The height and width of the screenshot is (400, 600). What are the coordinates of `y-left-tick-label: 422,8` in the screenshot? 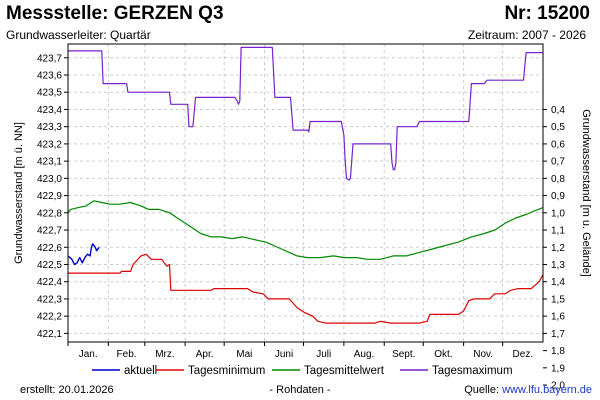 It's located at (49, 213).